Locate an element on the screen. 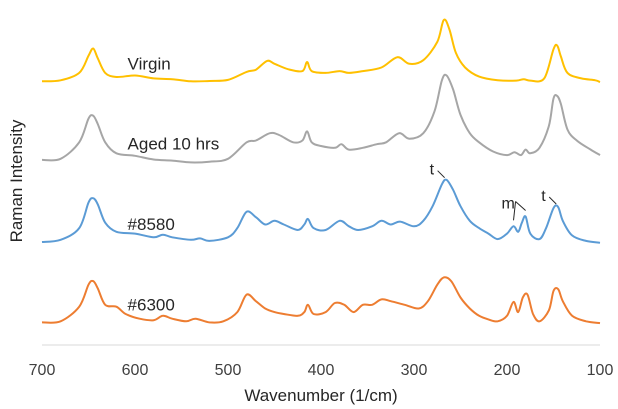 This screenshot has height=409, width=618. series-label-6300: #6300 is located at coordinates (151, 304).